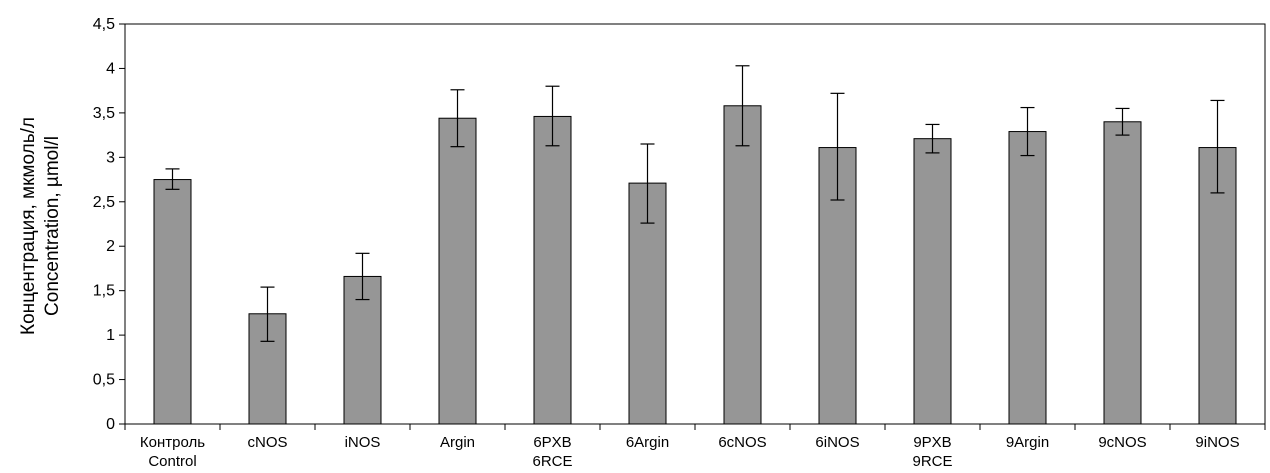  I want to click on x-category-label: Контроль, so click(172, 442).